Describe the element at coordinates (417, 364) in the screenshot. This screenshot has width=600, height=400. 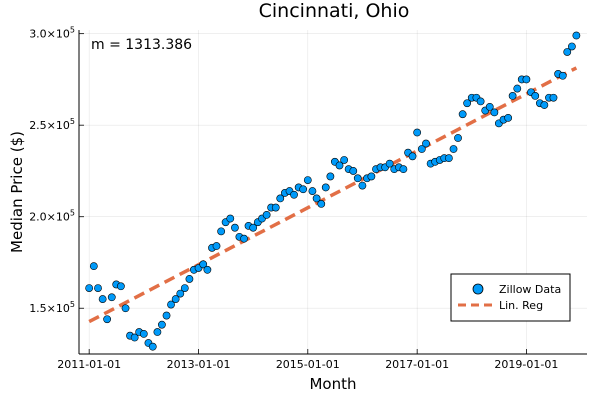
I see `x-tick-label: 2017-01-01` at that location.